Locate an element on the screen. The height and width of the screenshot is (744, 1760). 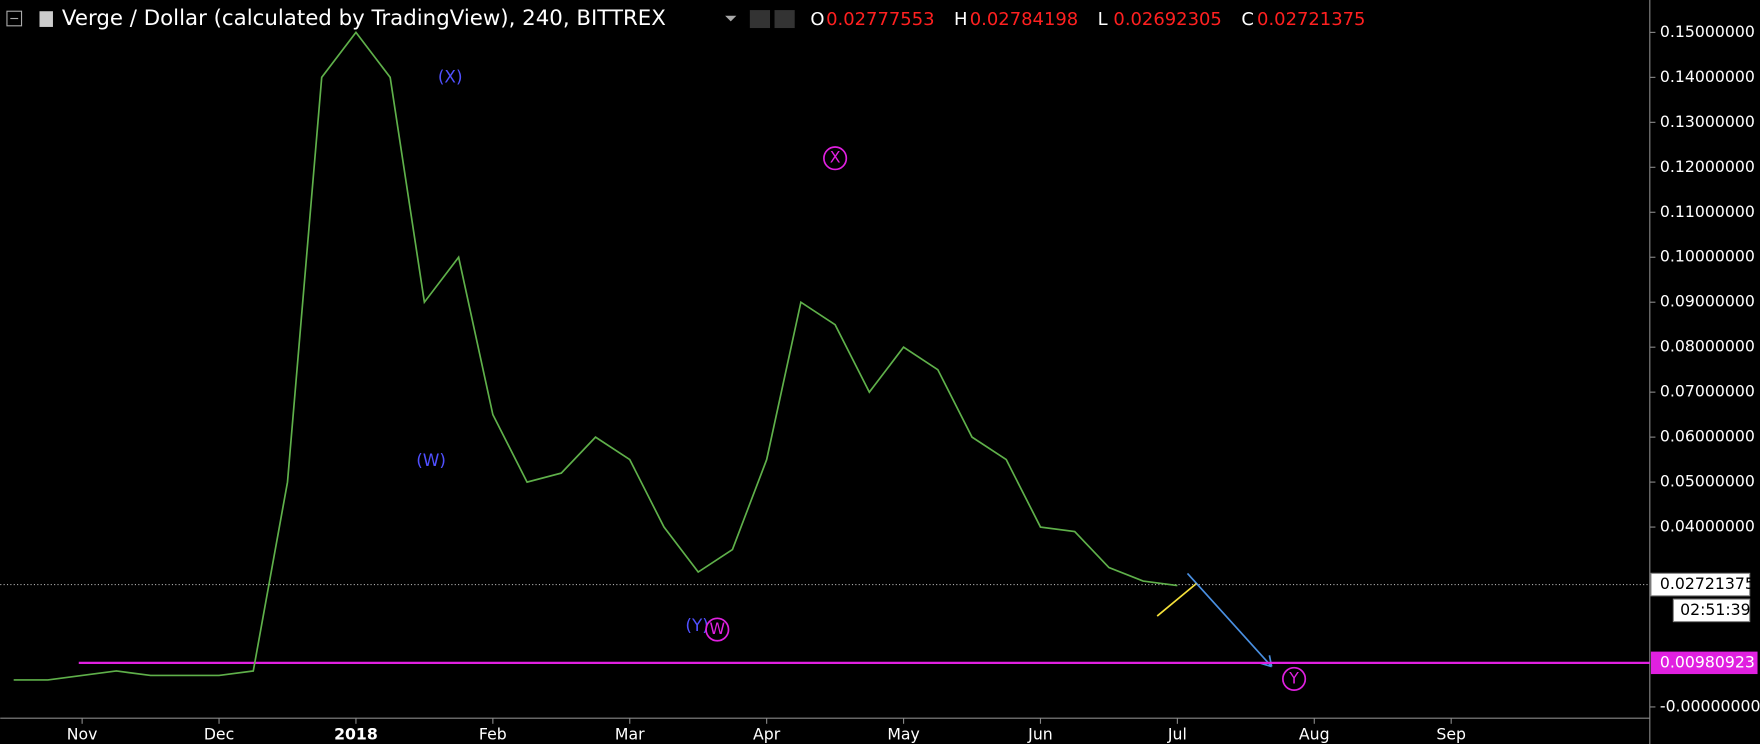
y-tick-label: 0.14000000 is located at coordinates (1707, 76).